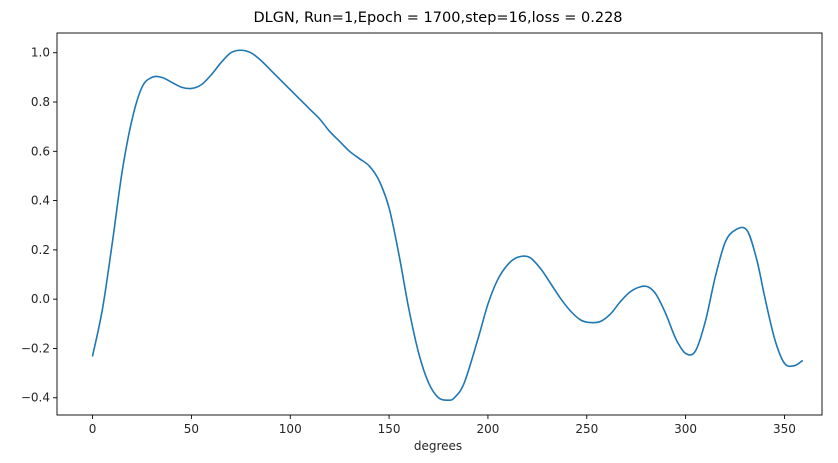 The height and width of the screenshot is (463, 838). I want to click on x-tick-label: 350, so click(784, 429).